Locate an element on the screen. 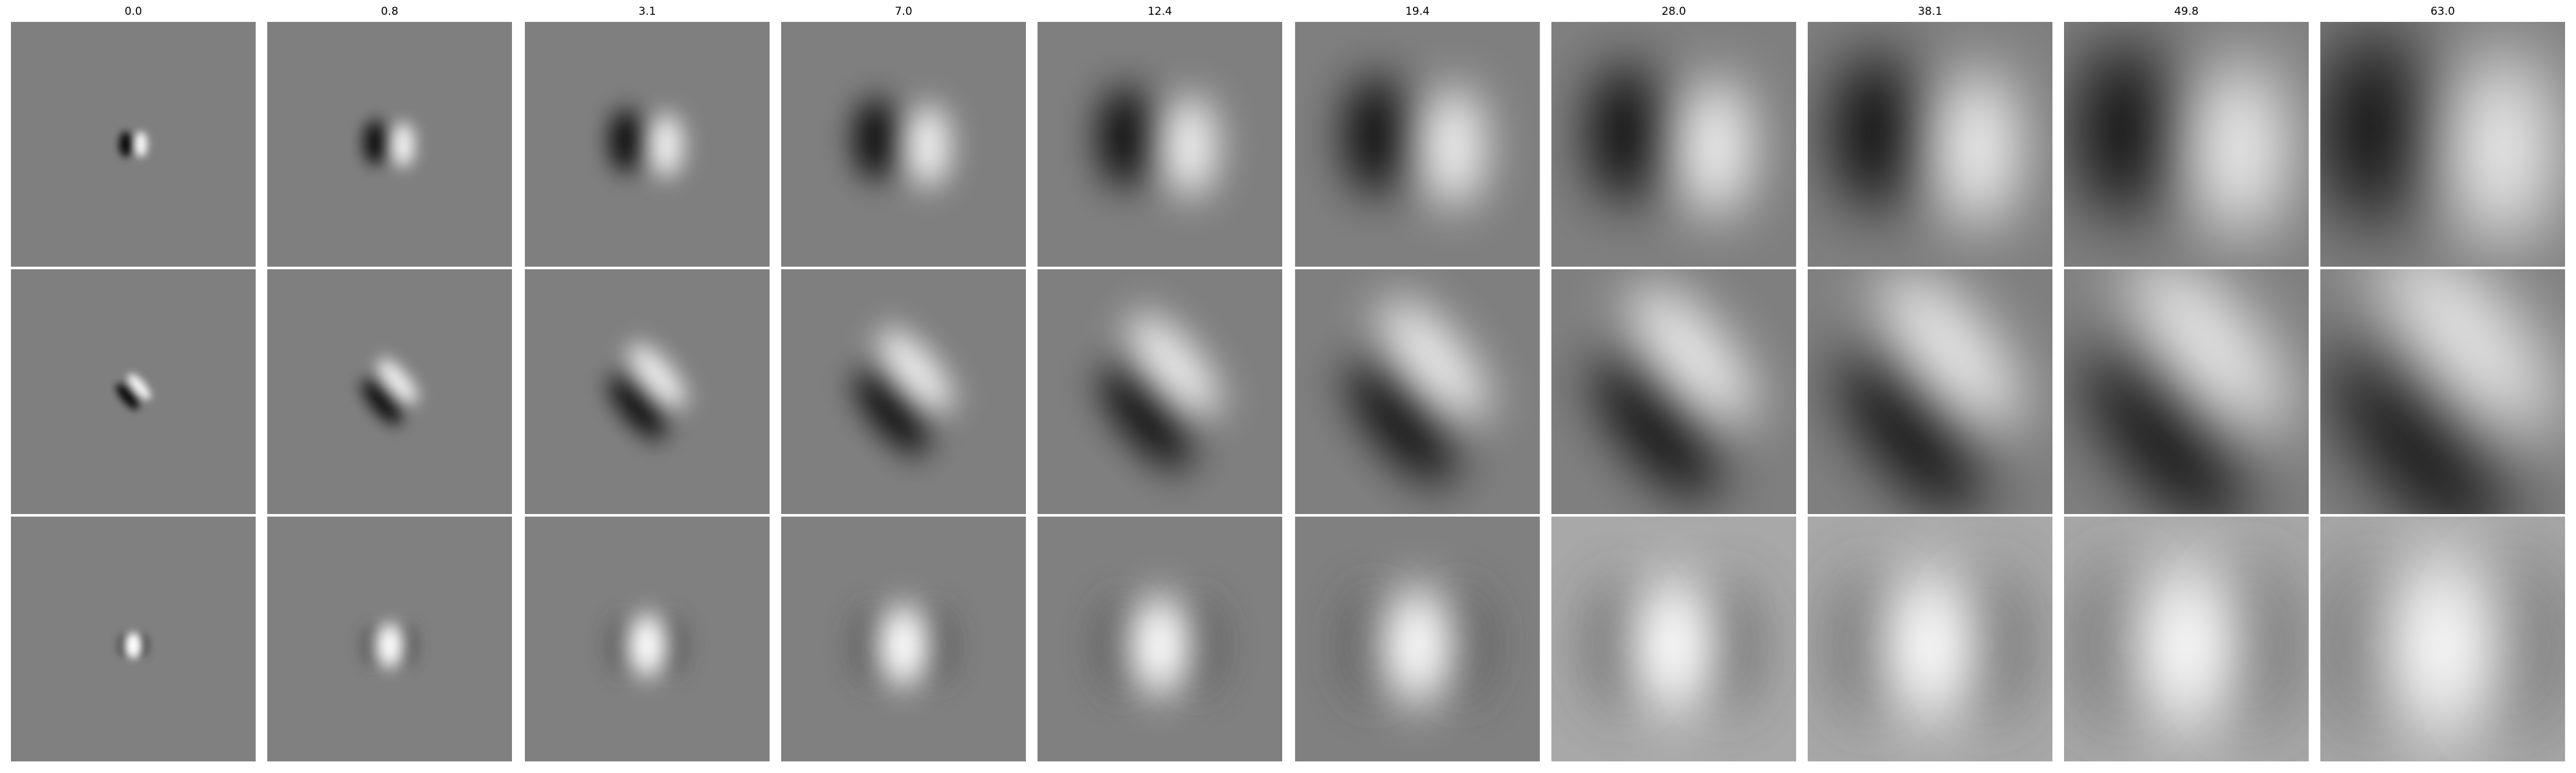 The width and height of the screenshot is (2576, 773). filter-tile-r3-c4 is located at coordinates (904, 639).